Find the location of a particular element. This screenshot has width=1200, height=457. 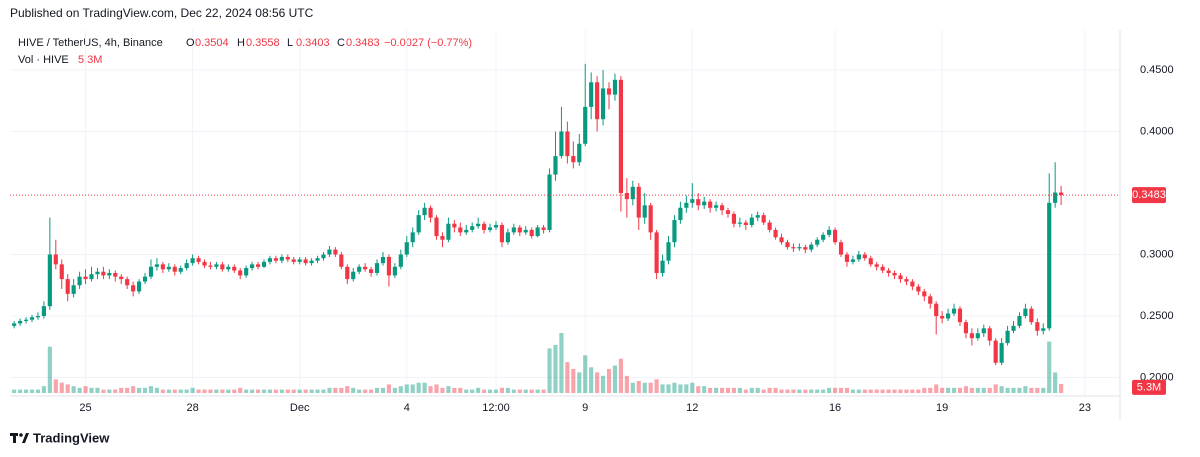

x-tick-label: 12 is located at coordinates (692, 408).